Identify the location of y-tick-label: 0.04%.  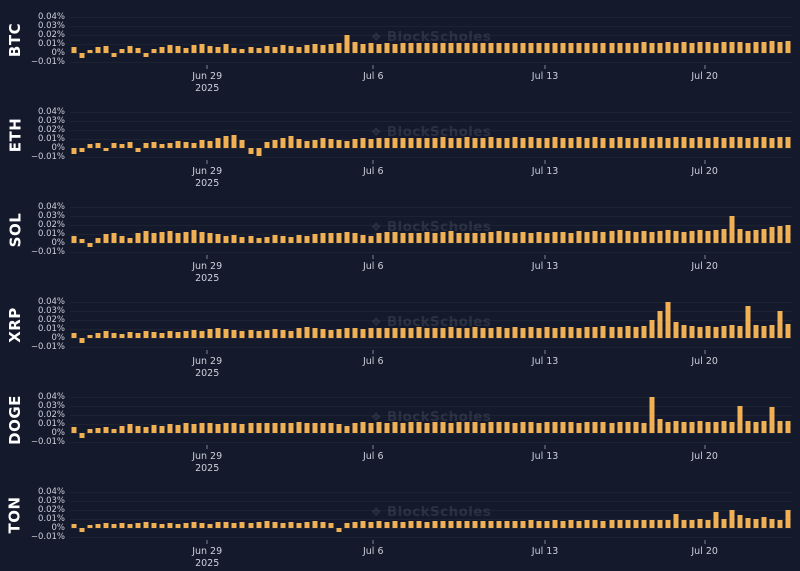
(51, 396).